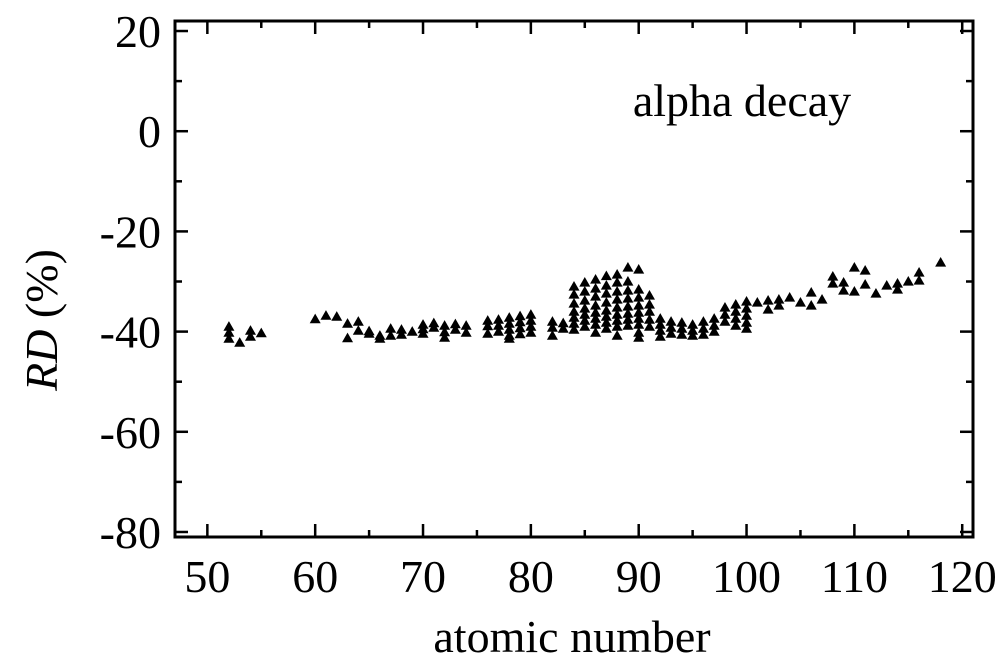  I want to click on x-tick-label: 90, so click(639, 576).